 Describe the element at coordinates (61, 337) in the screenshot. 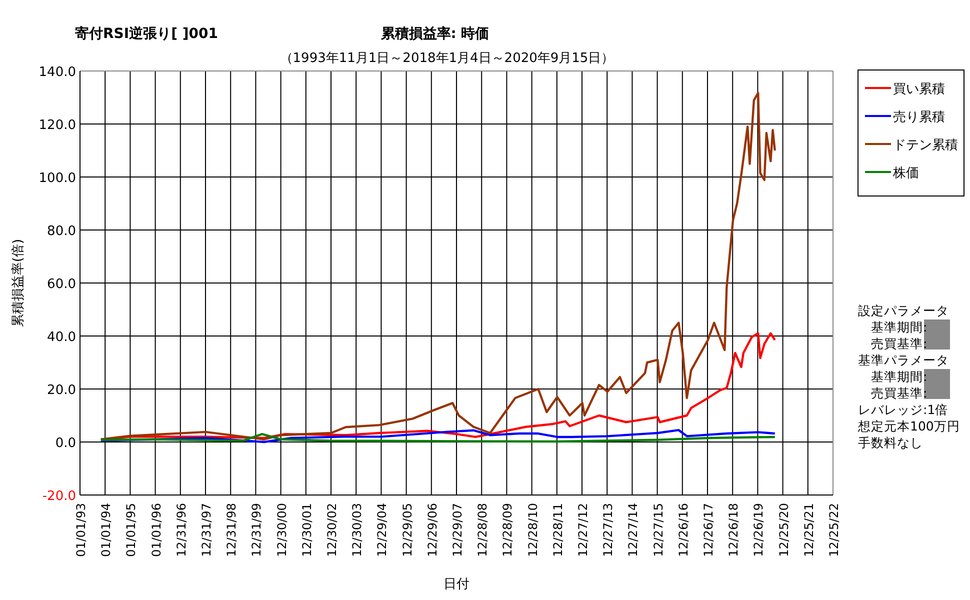

I see `y-tick-label: 40.0` at that location.